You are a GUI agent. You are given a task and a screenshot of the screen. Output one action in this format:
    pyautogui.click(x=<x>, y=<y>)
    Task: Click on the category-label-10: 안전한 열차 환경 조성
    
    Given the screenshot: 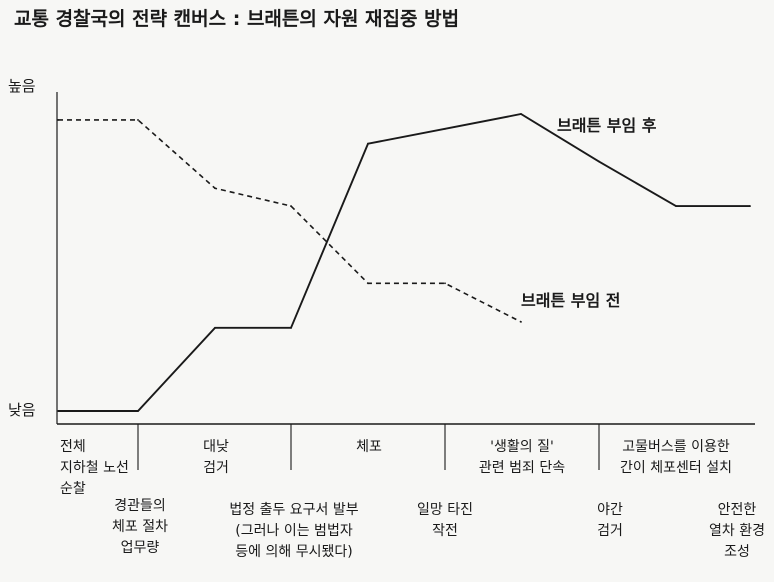 What is the action you would take?
    pyautogui.click(x=737, y=531)
    